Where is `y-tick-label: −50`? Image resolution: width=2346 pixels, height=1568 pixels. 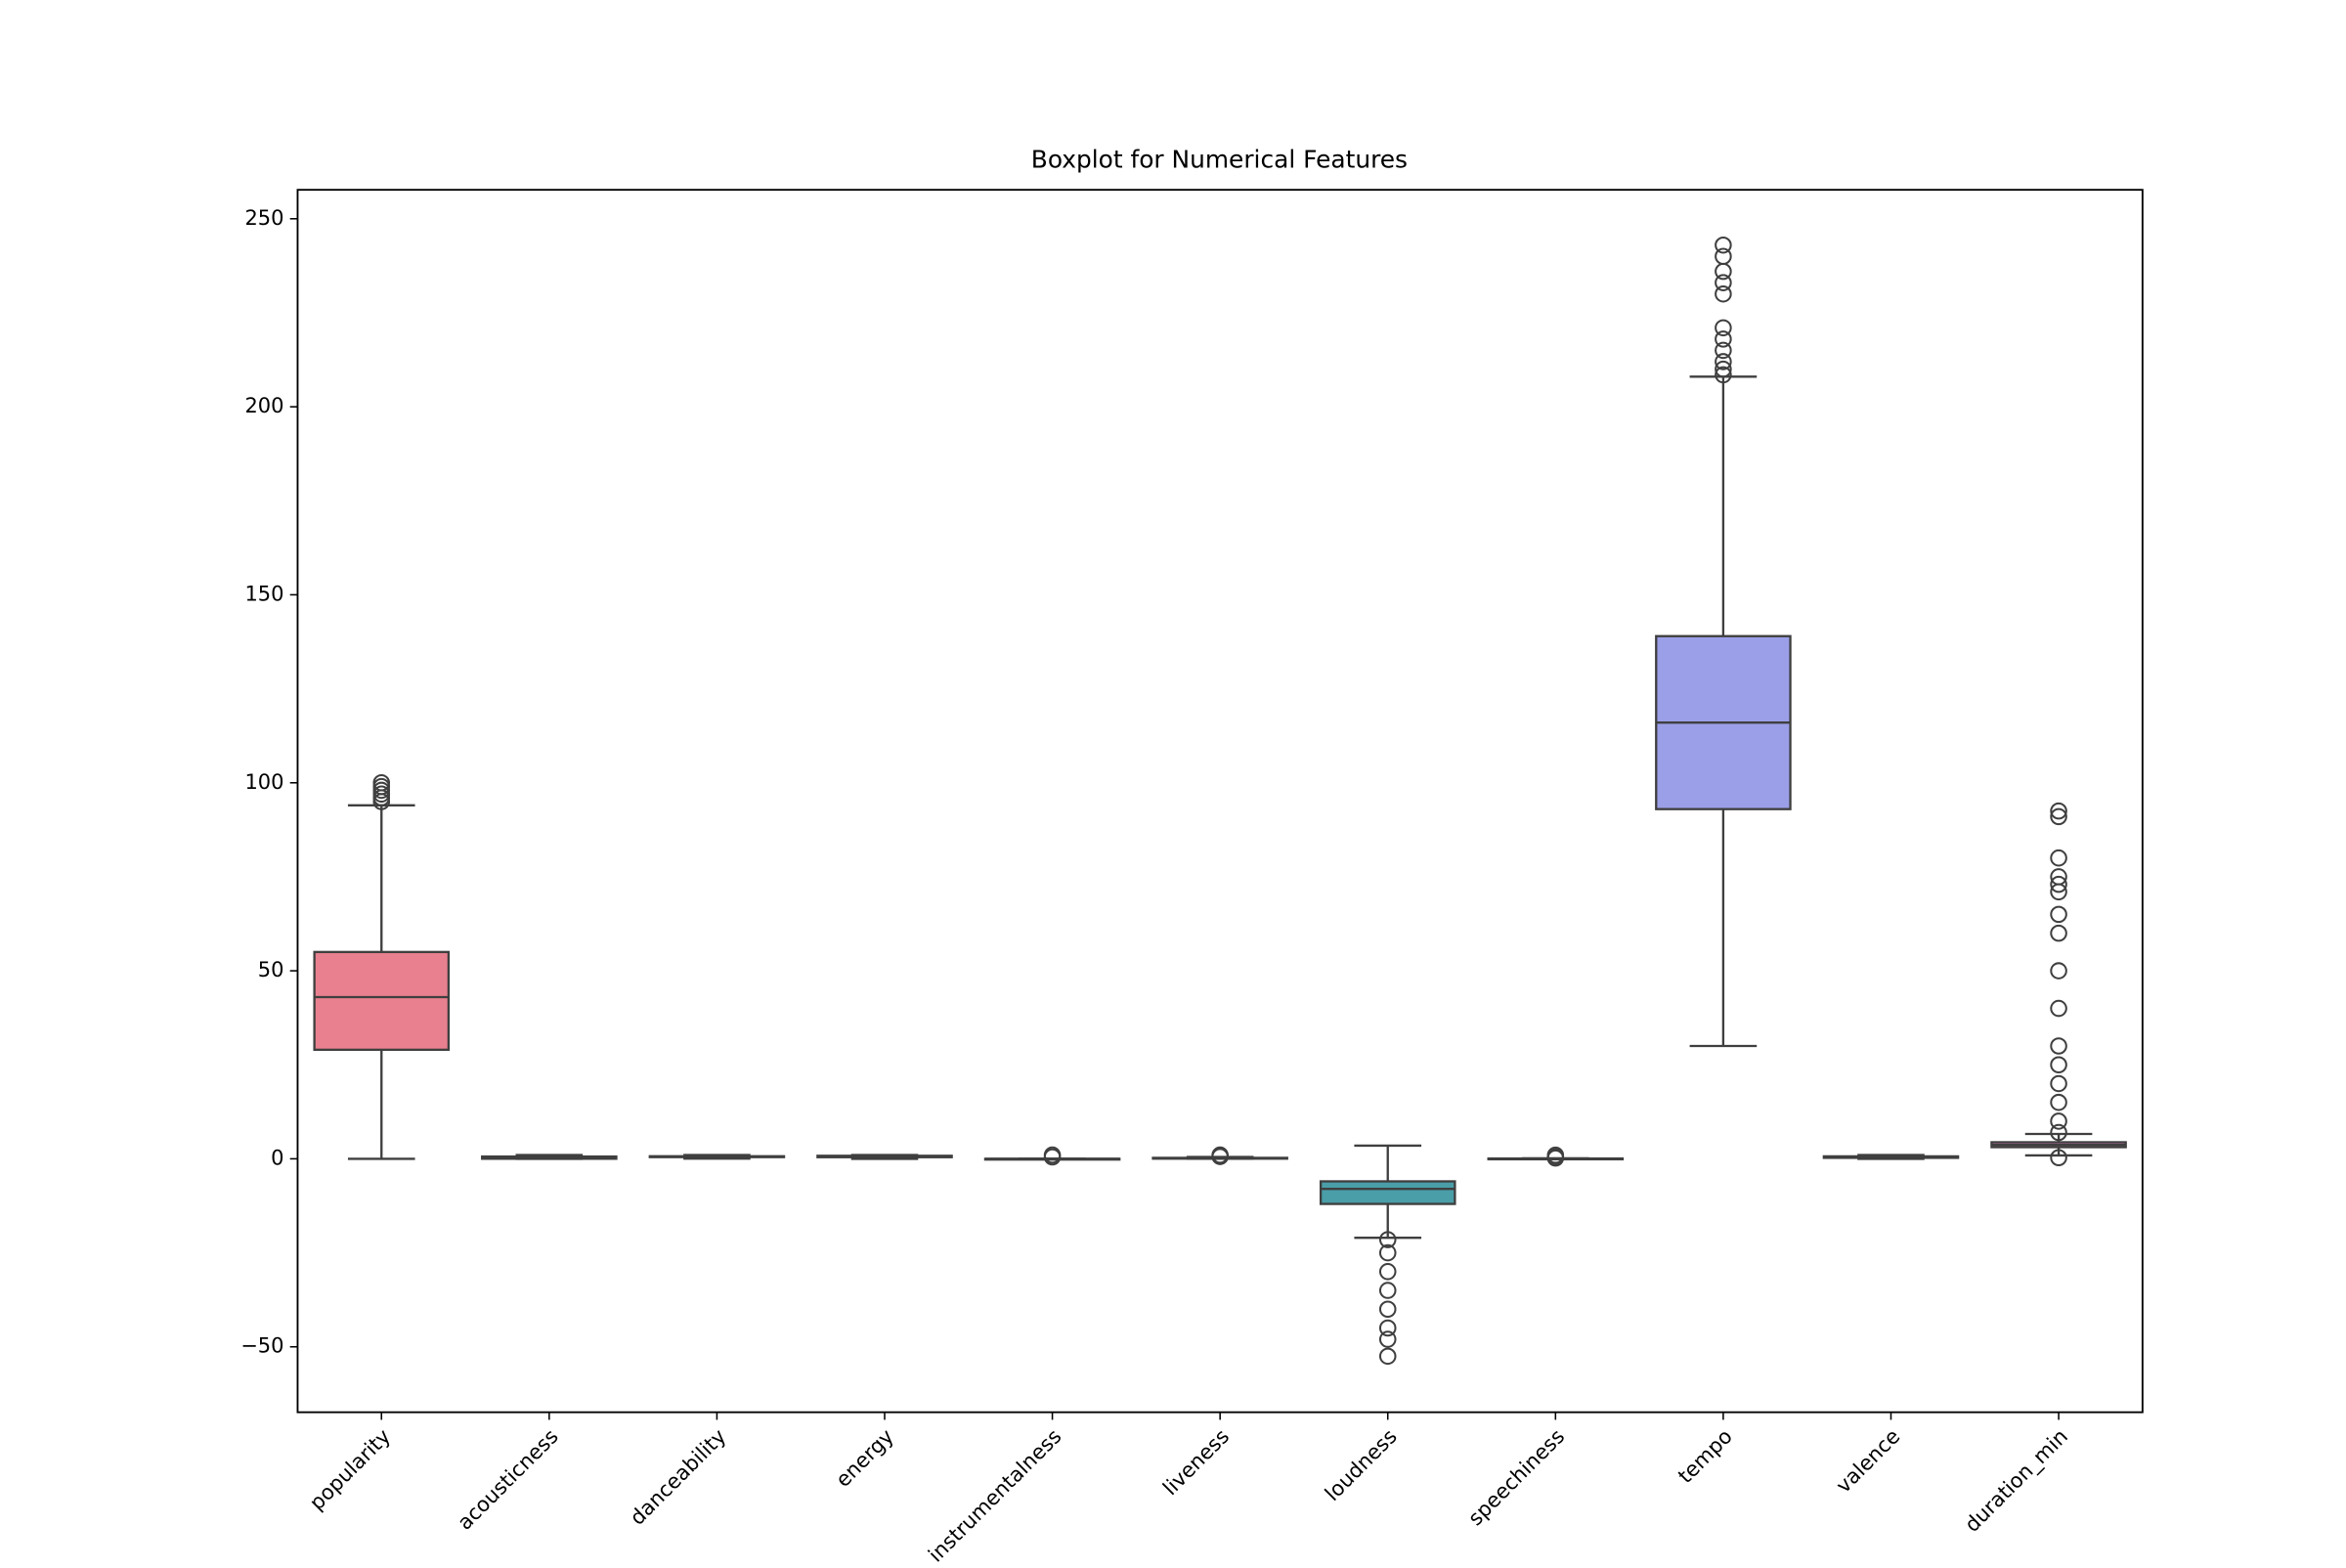
y-tick-label: −50 is located at coordinates (261, 1346).